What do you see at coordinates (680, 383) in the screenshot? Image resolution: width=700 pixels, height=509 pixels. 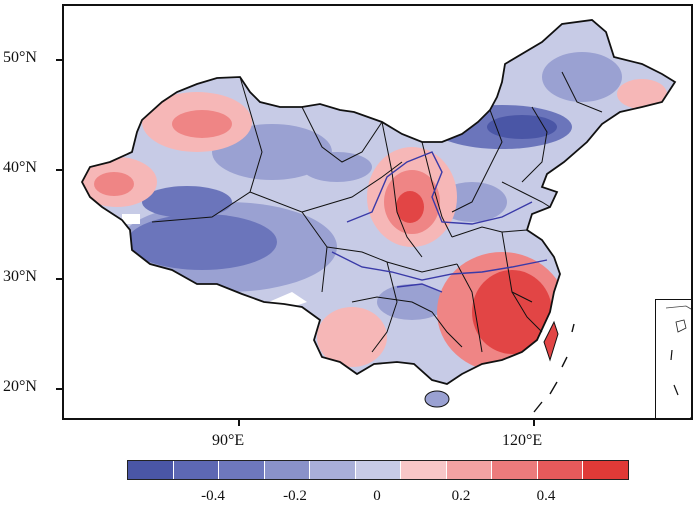 I see `inset-dashes` at bounding box center [680, 383].